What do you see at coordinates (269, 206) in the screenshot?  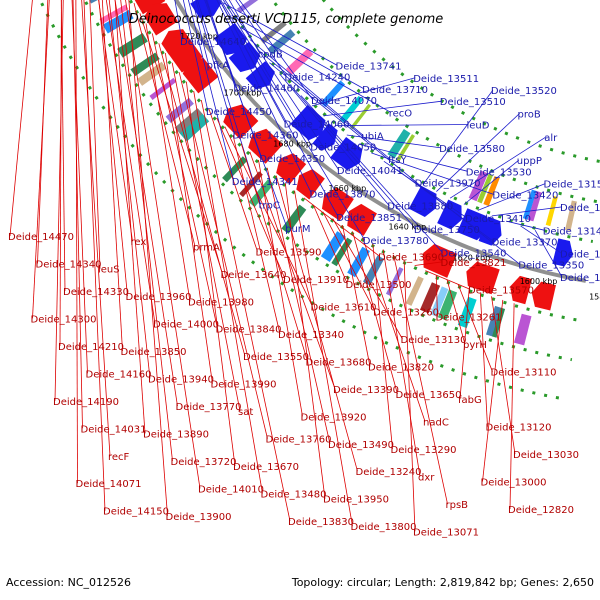 I see `gene-label: trpC` at bounding box center [269, 206].